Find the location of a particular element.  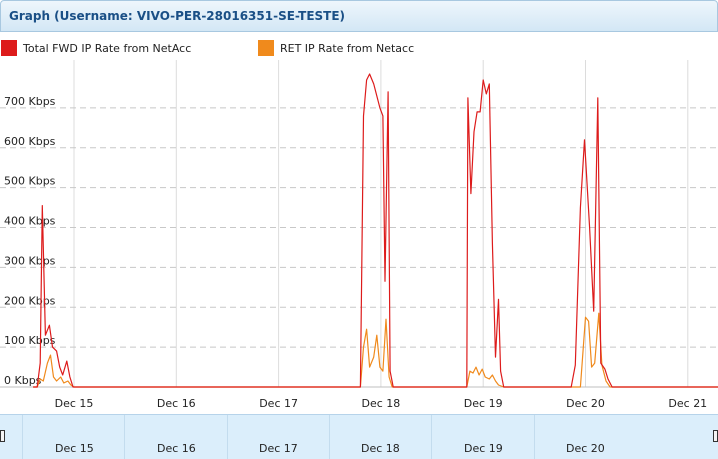

navigator-left-handle is located at coordinates (2, 436).